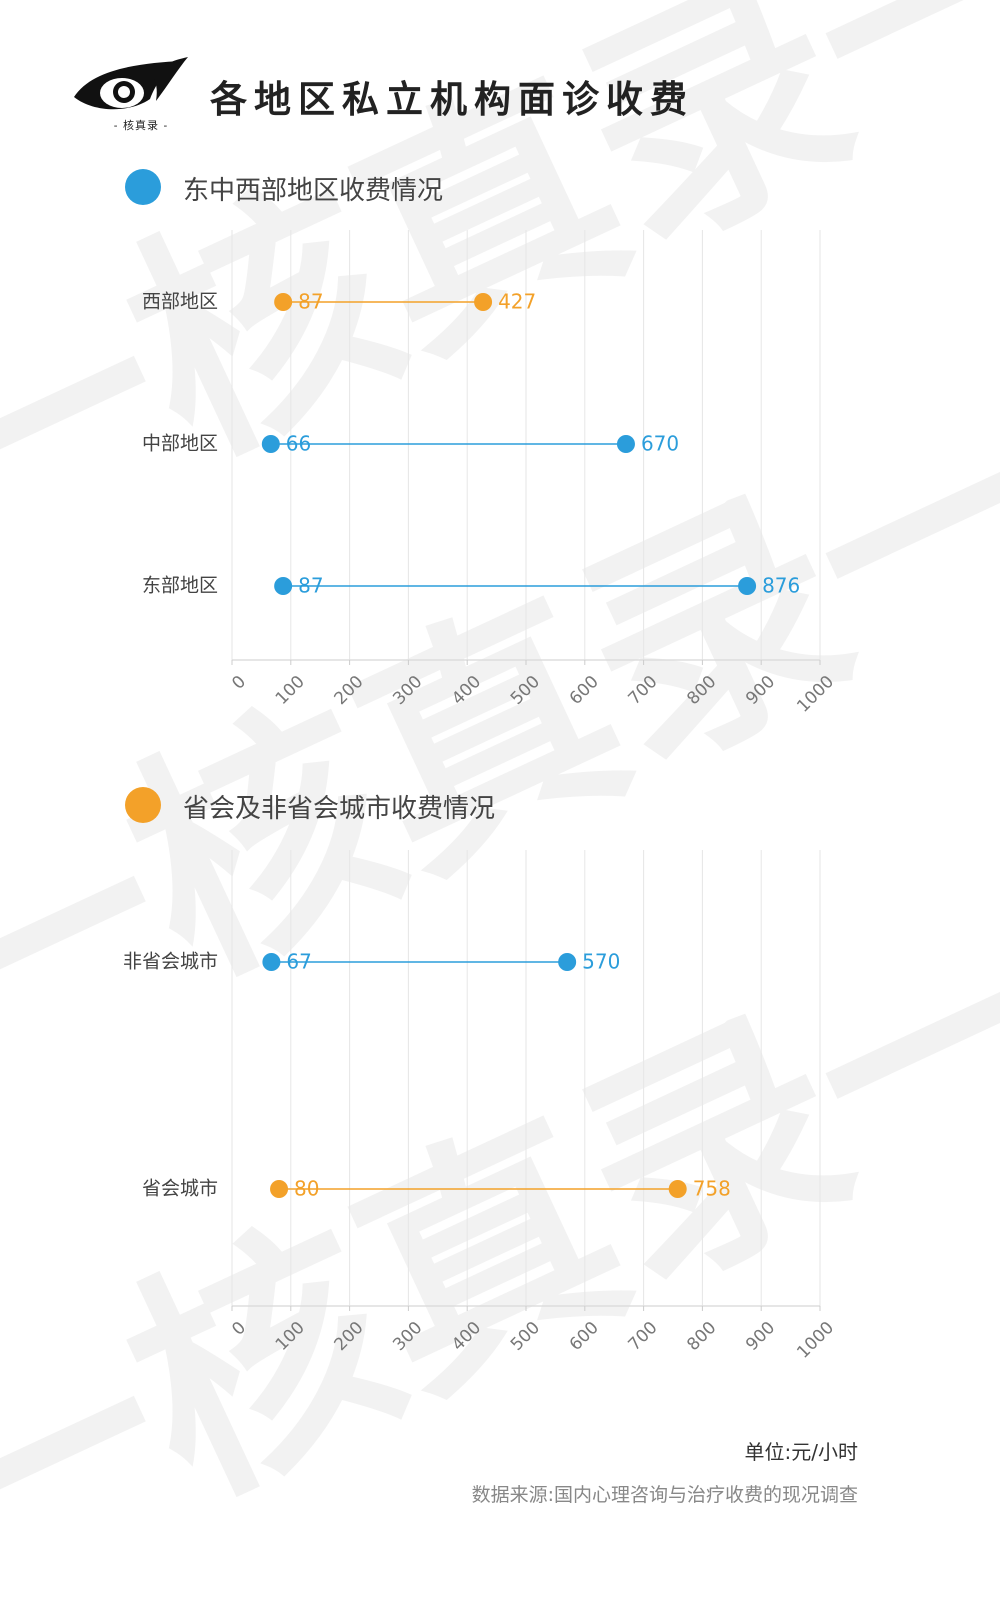 This screenshot has width=1000, height=1600. I want to click on page-title: 各地区私立机构面诊收费, so click(452, 99).